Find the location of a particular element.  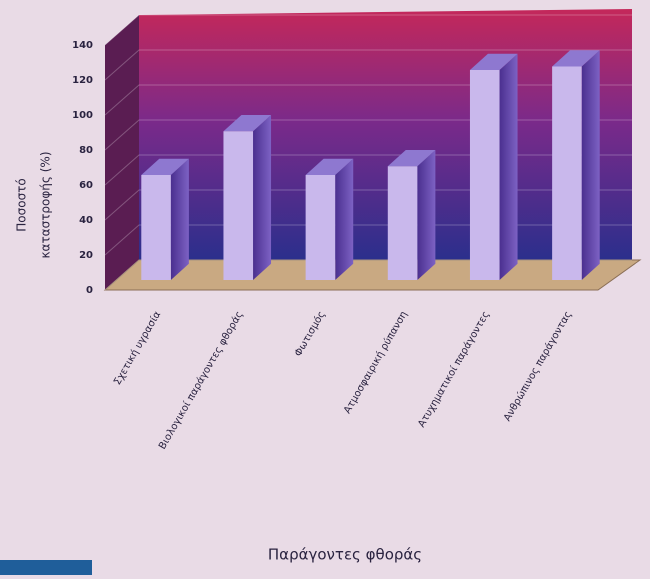

corner-tab is located at coordinates (46, 567).